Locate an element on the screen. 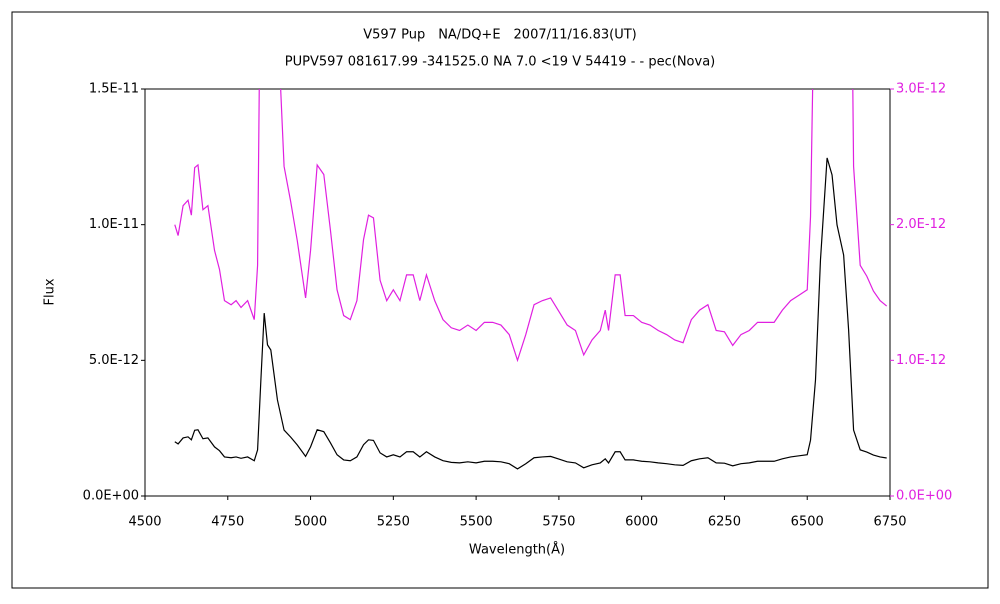  chart-title: V597 Pup NA/DQ+E 2007/11/16.83(UT) is located at coordinates (500, 35).